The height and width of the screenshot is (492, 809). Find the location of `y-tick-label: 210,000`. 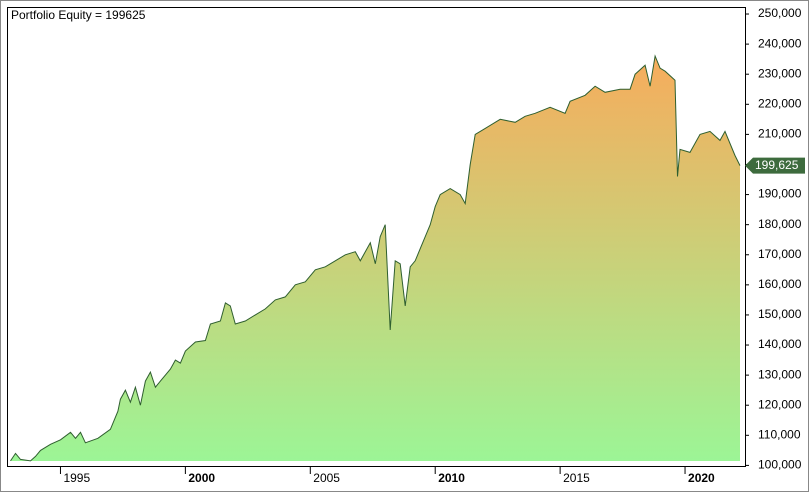

y-tick-label: 210,000 is located at coordinates (780, 134).